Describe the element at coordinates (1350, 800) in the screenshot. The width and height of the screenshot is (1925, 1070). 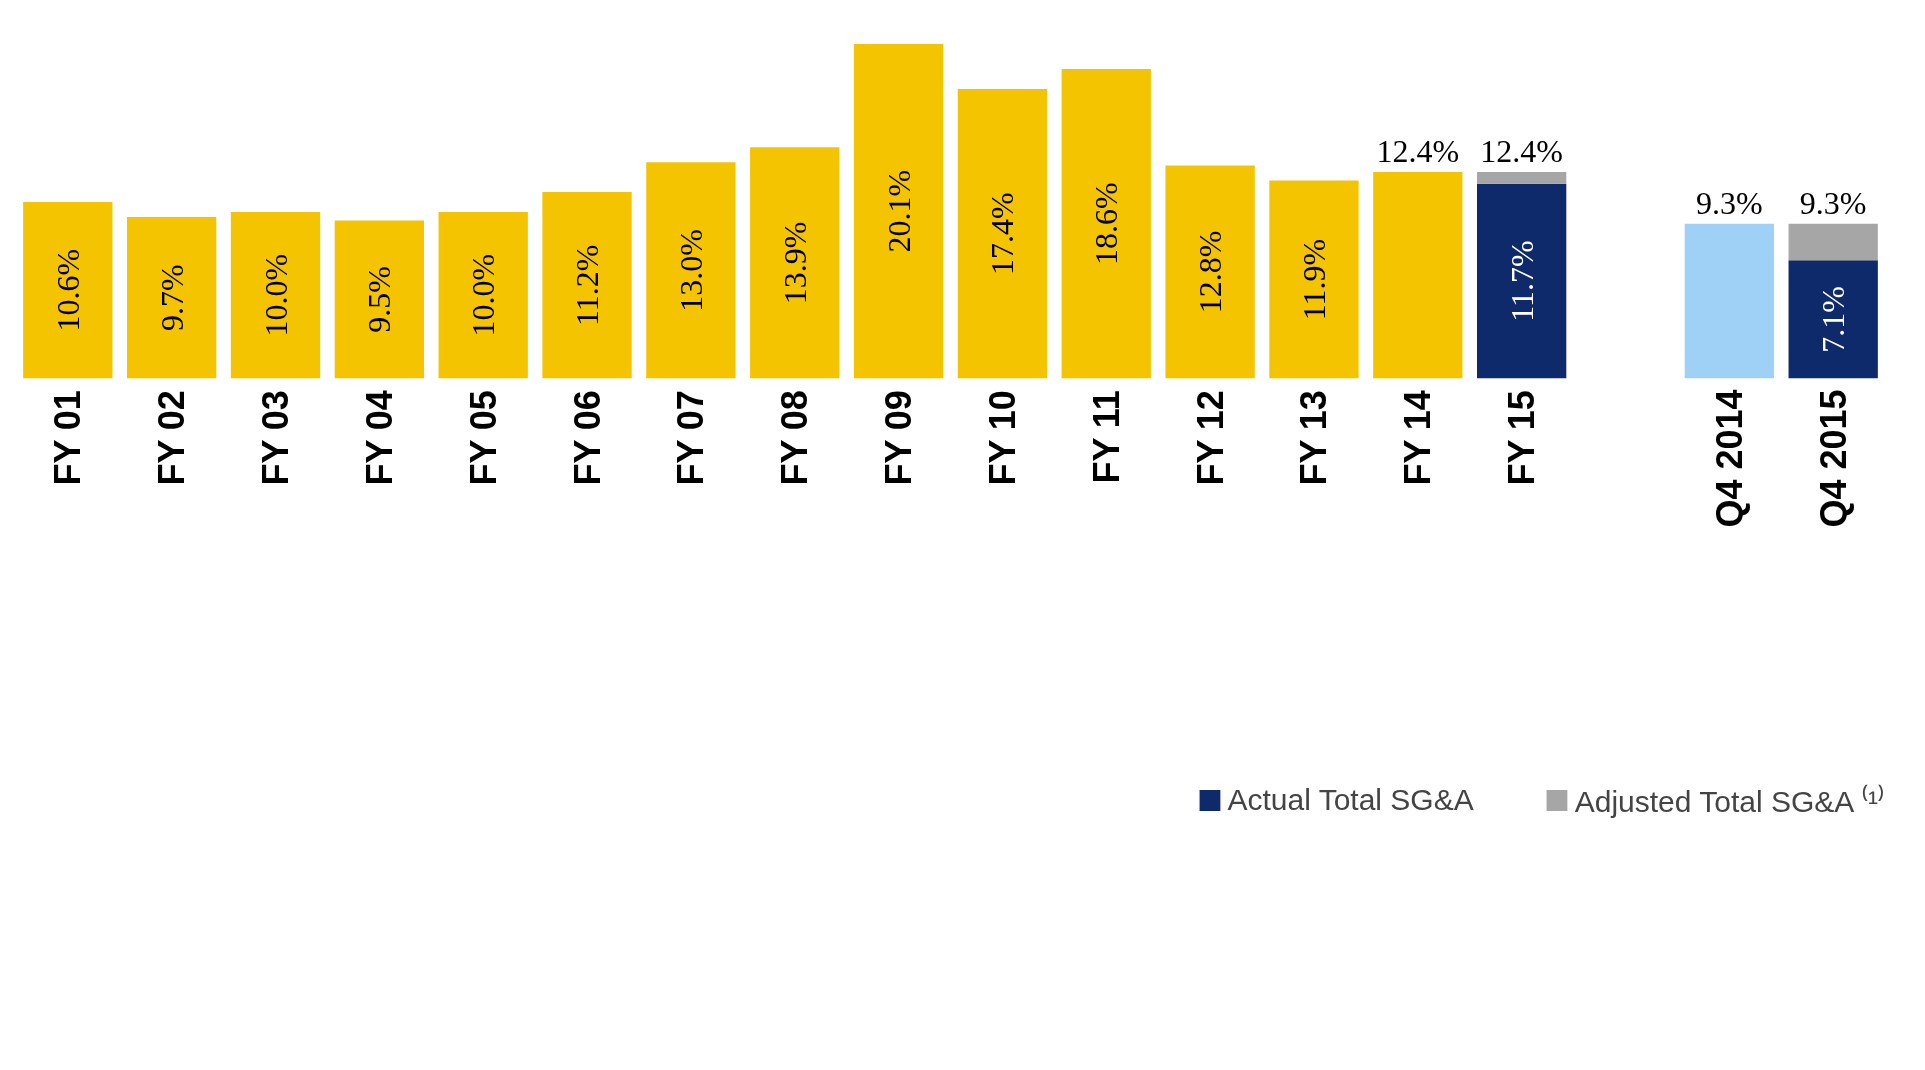
I see `legend-label: Actual Total SG&A` at that location.